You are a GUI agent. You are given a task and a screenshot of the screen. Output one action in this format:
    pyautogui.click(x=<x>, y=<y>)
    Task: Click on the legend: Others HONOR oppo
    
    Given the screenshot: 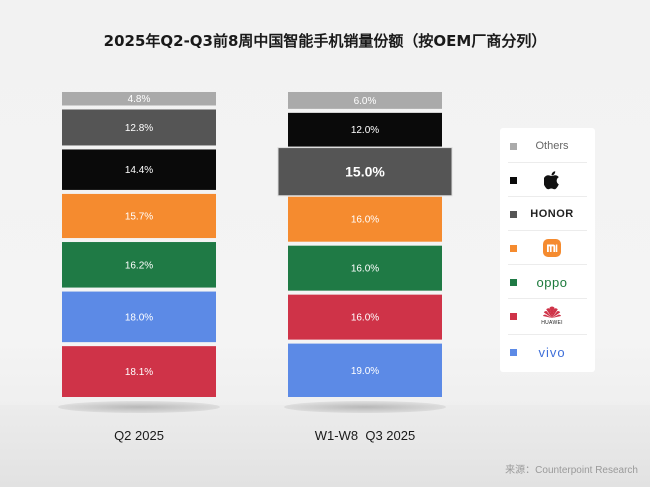 What is the action you would take?
    pyautogui.click(x=547, y=250)
    